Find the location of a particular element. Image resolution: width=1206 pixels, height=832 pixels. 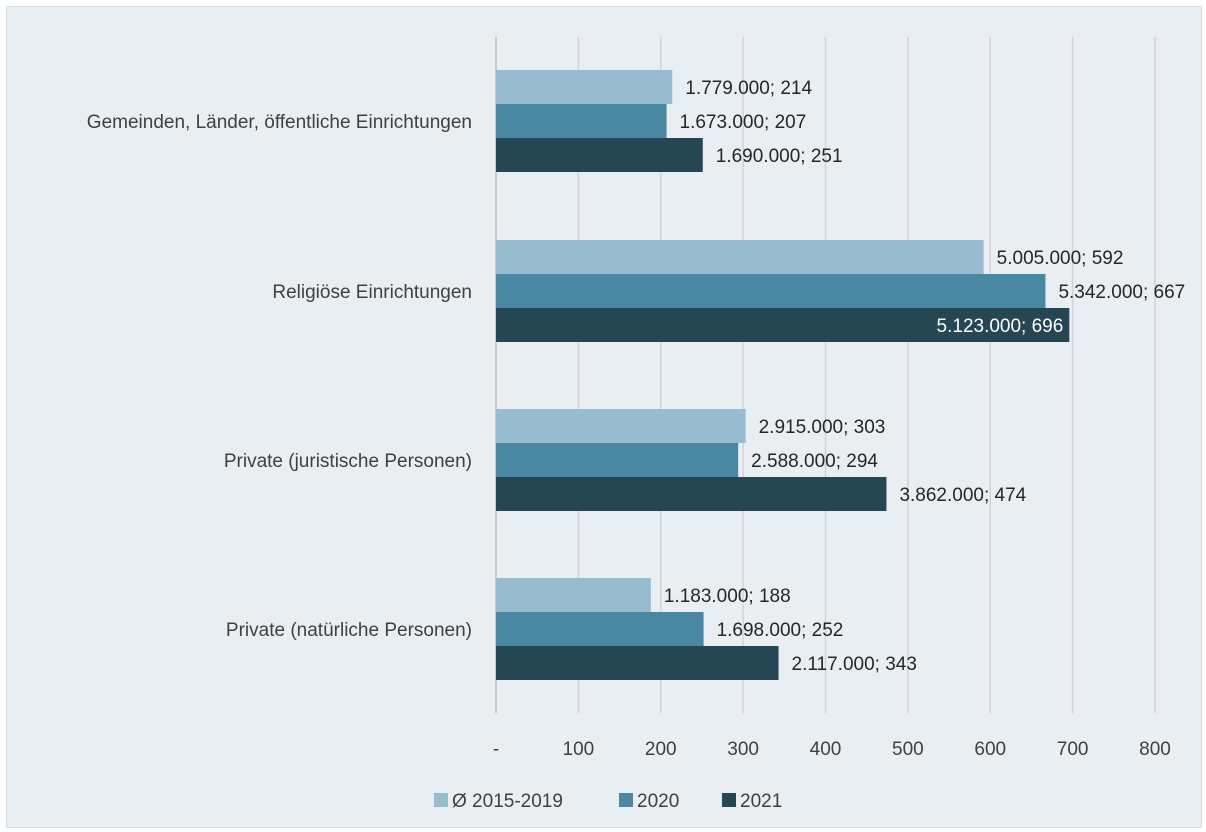

data-label: 2.117.000; 343 is located at coordinates (854, 664).